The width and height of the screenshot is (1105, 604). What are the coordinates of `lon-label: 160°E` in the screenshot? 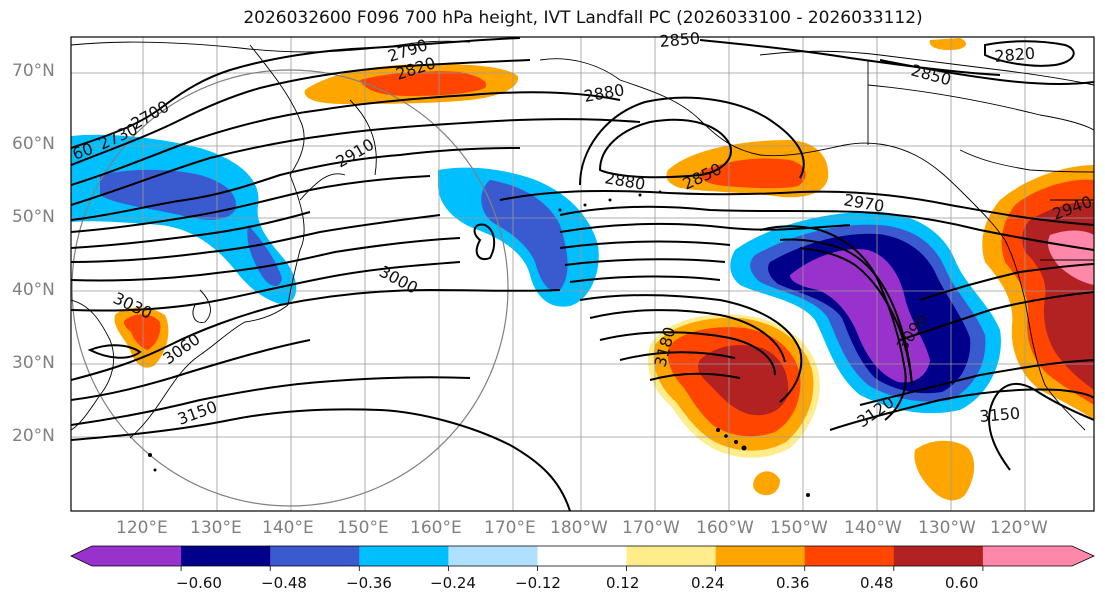 It's located at (436, 528).